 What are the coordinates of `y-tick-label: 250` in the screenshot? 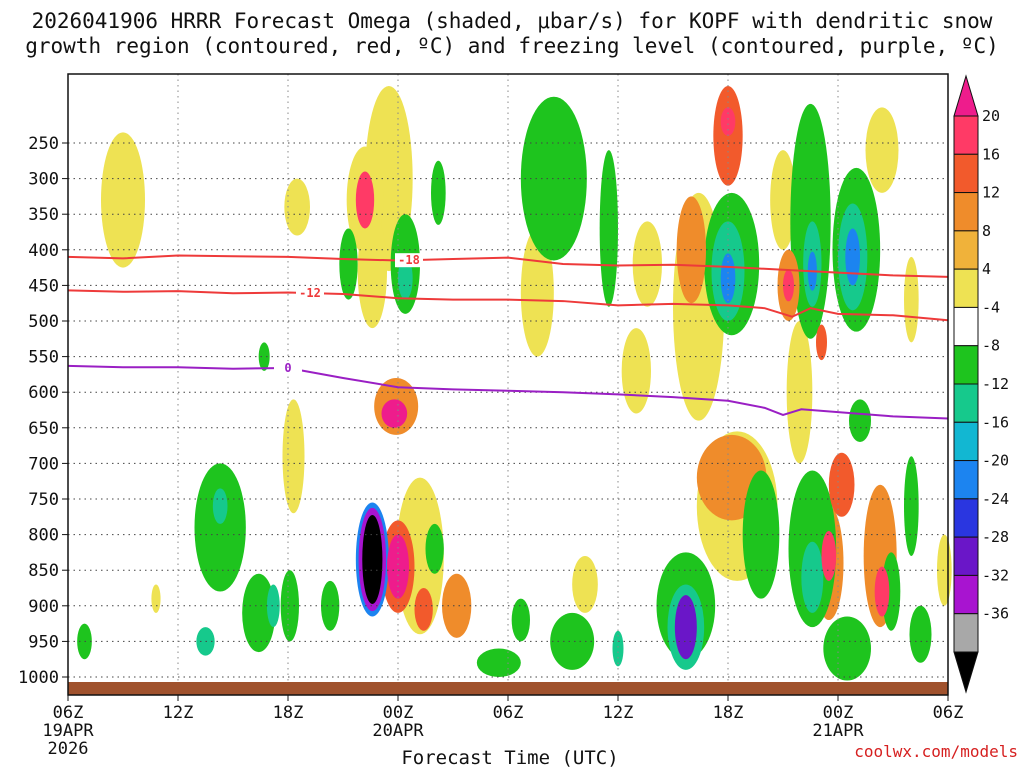 It's located at (43, 144).